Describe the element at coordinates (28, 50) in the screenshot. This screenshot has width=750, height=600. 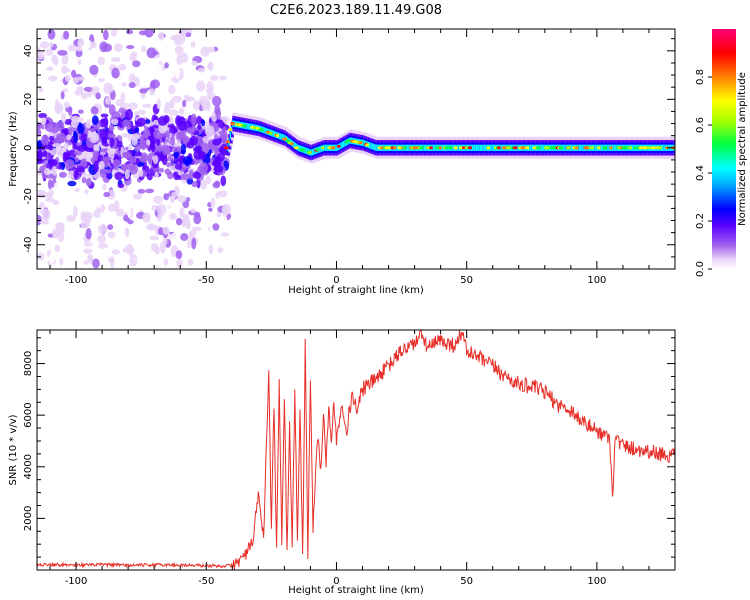
I see `spectrogram-y-tick-label: 40` at that location.